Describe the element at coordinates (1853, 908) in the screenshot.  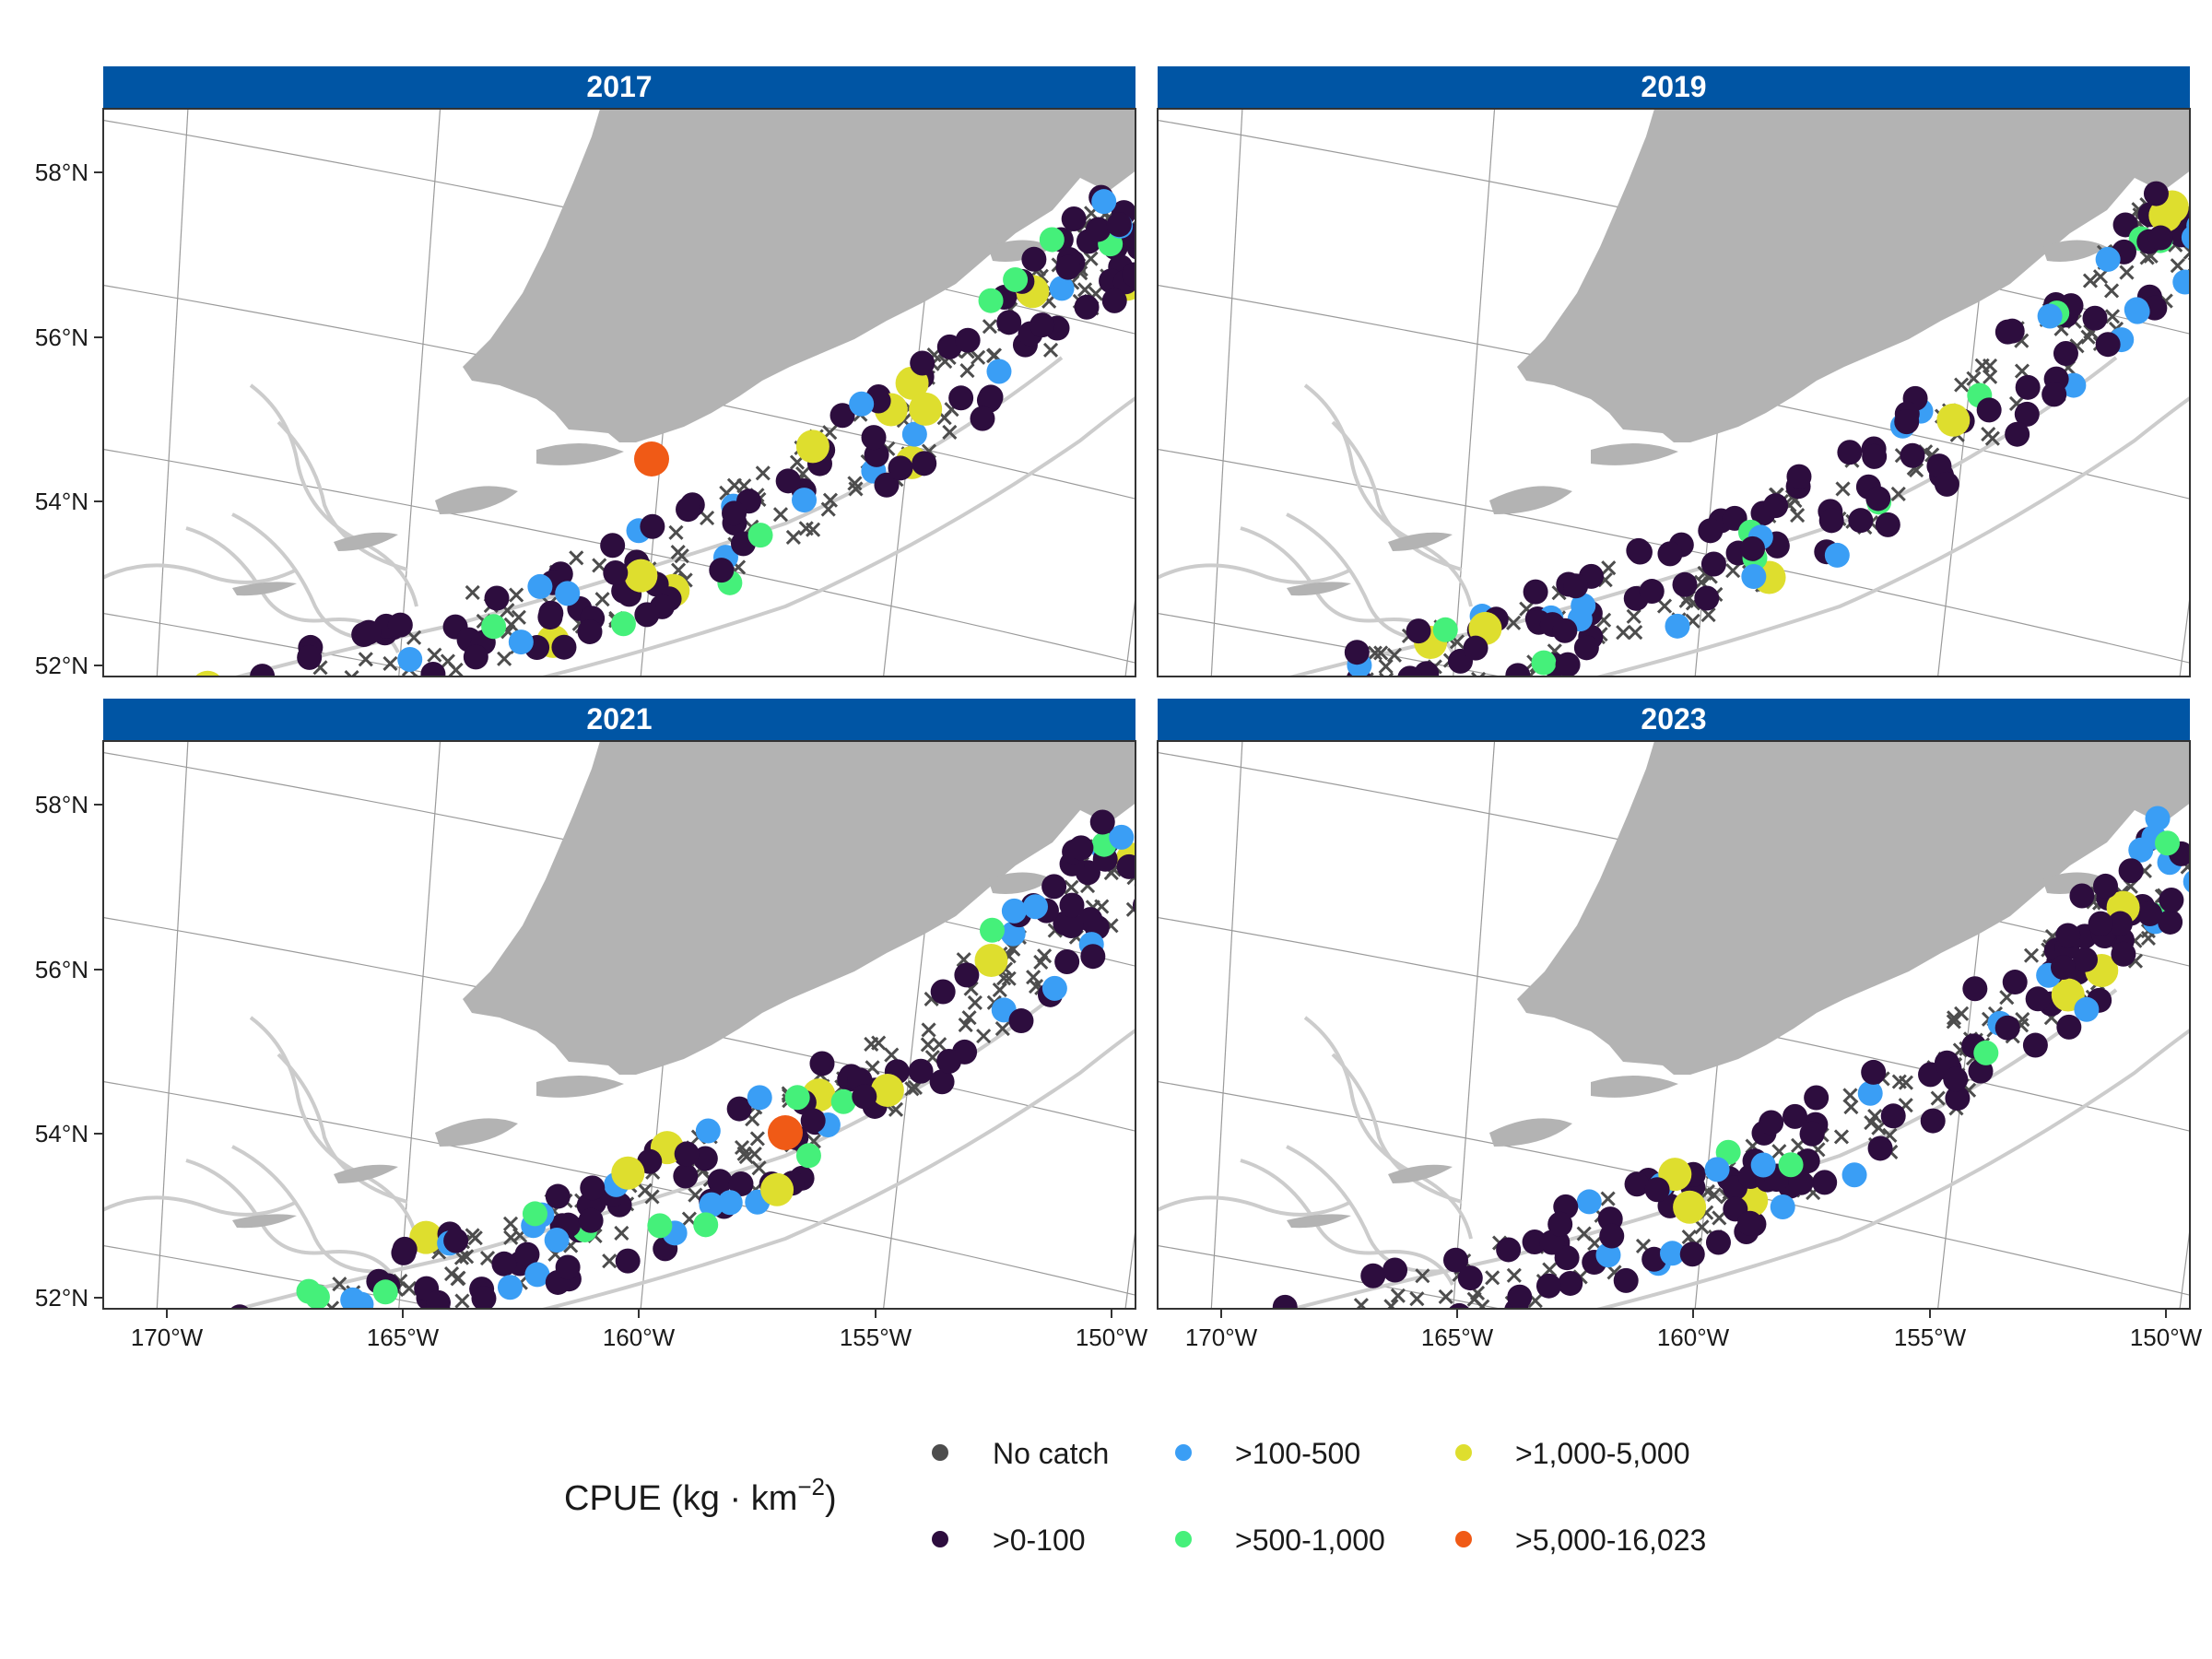
I see `alaska-land` at that location.